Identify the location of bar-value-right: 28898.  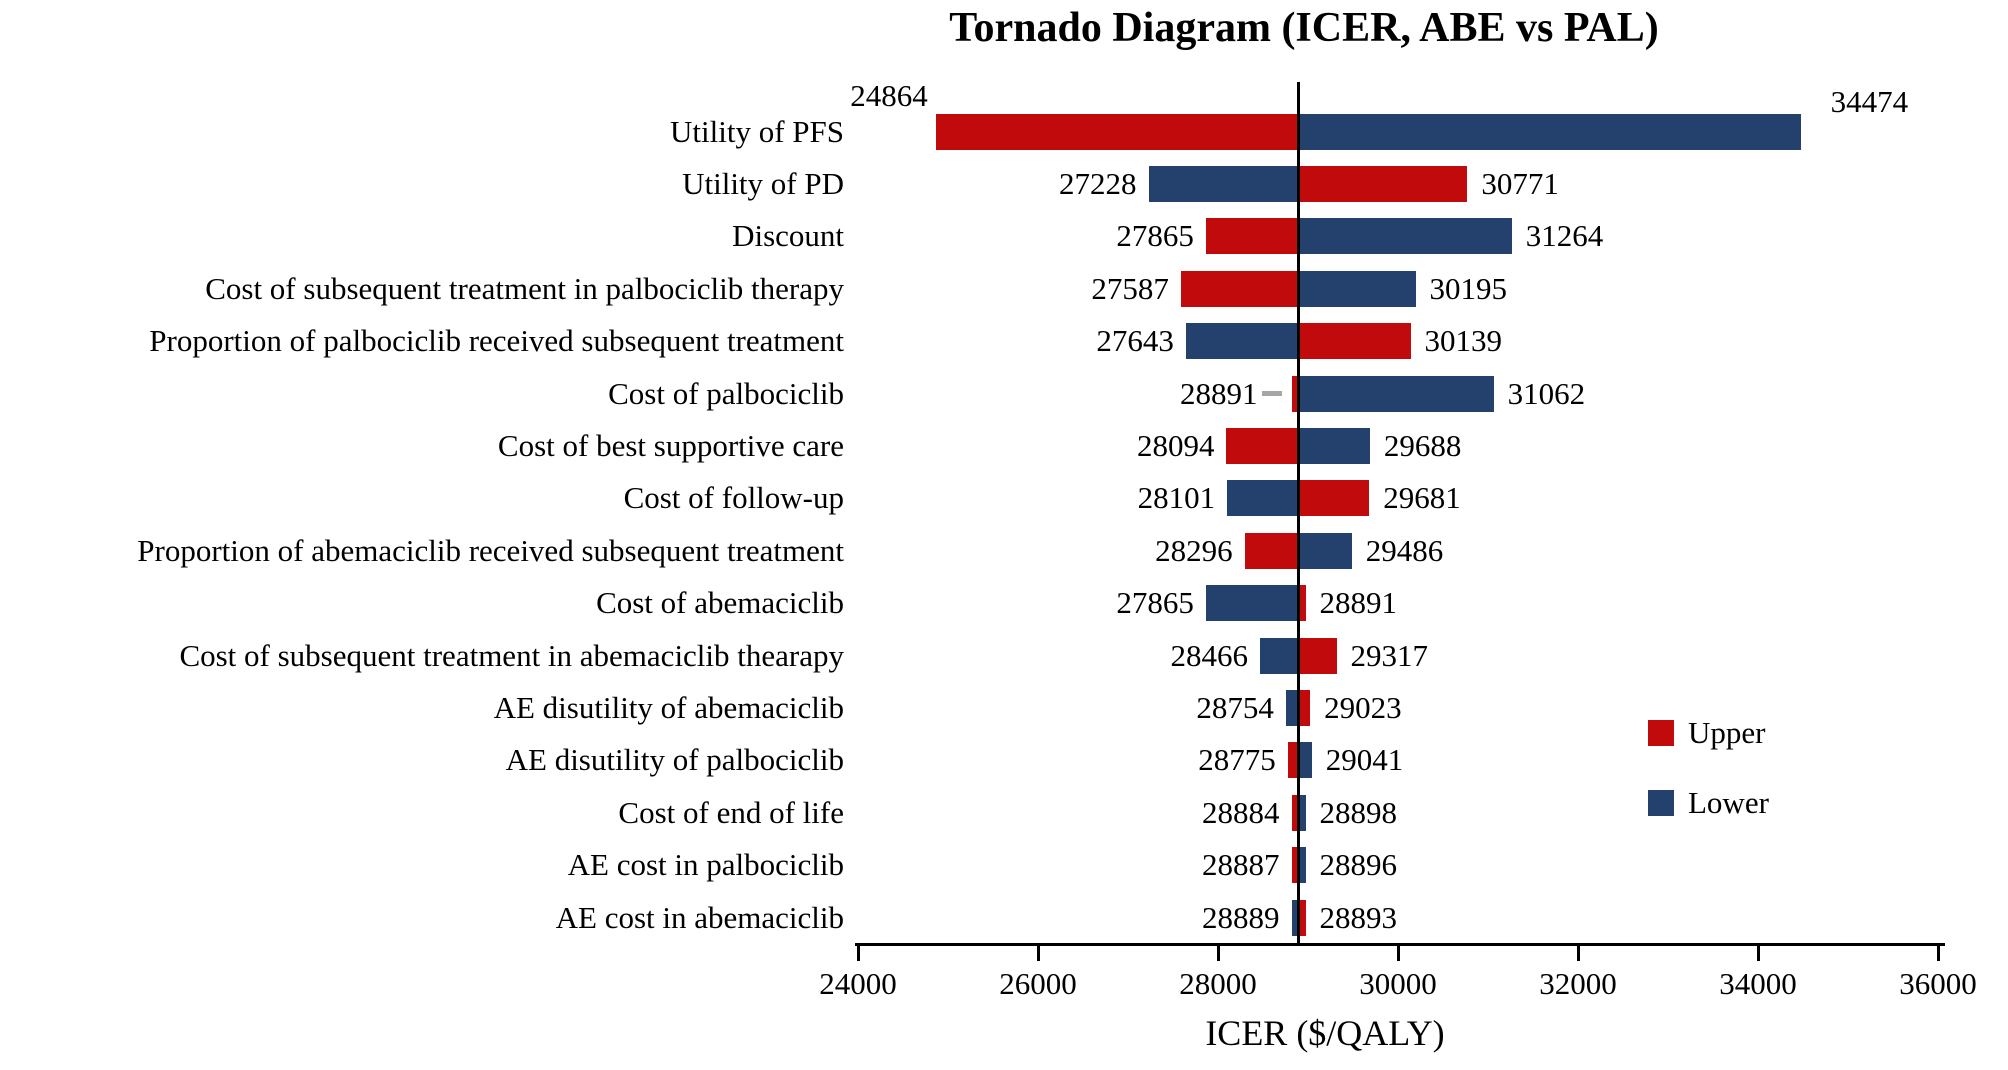
(1358, 812).